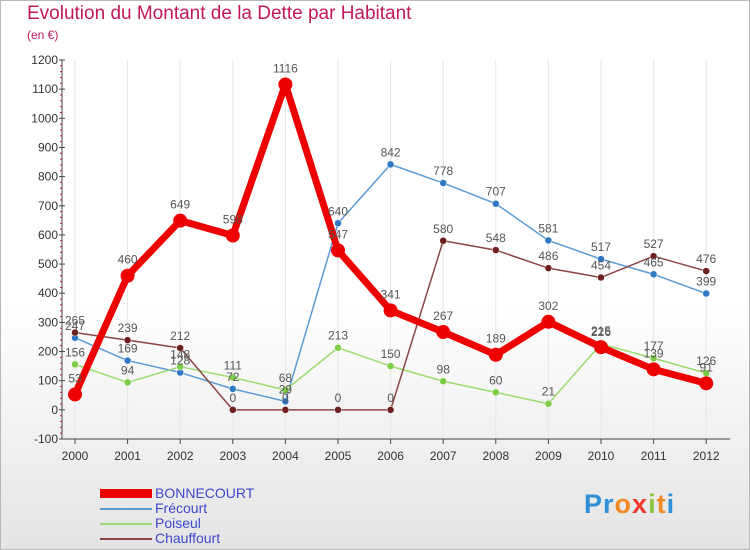  I want to click on x-tick-label: 2007, so click(443, 456).